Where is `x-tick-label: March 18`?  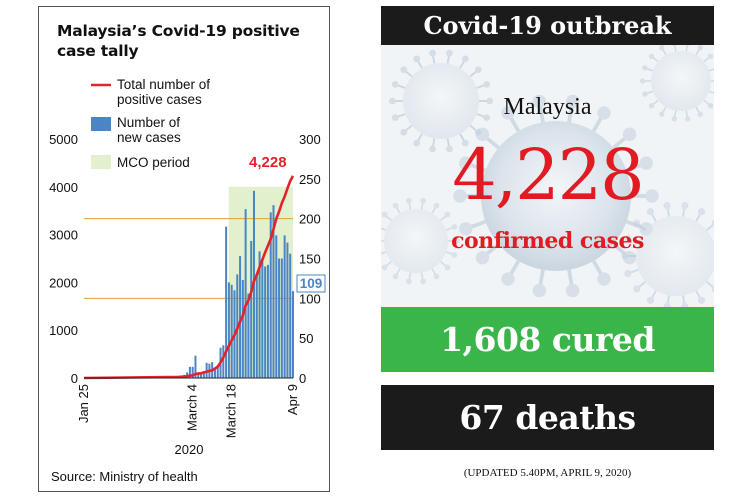 x-tick-label: March 18 is located at coordinates (231, 411).